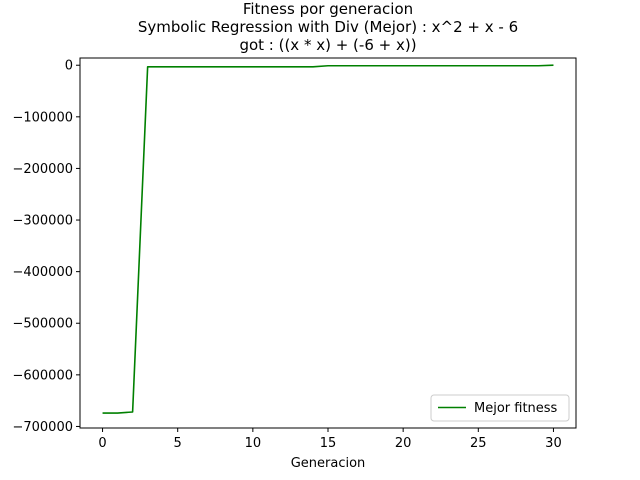 The width and height of the screenshot is (640, 480). What do you see at coordinates (69, 66) in the screenshot?
I see `y-tick-label: 0` at bounding box center [69, 66].